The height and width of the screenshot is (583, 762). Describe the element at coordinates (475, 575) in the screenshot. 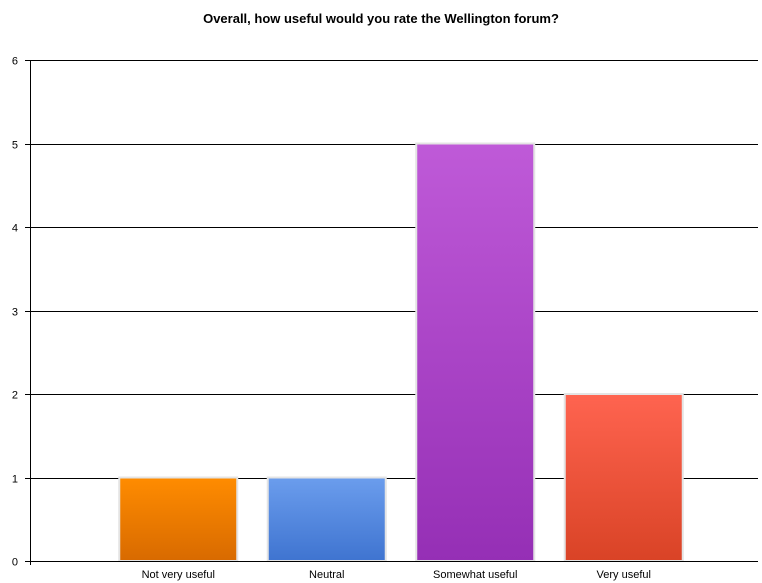

I see `x-tick-label: Somewhat useful` at that location.